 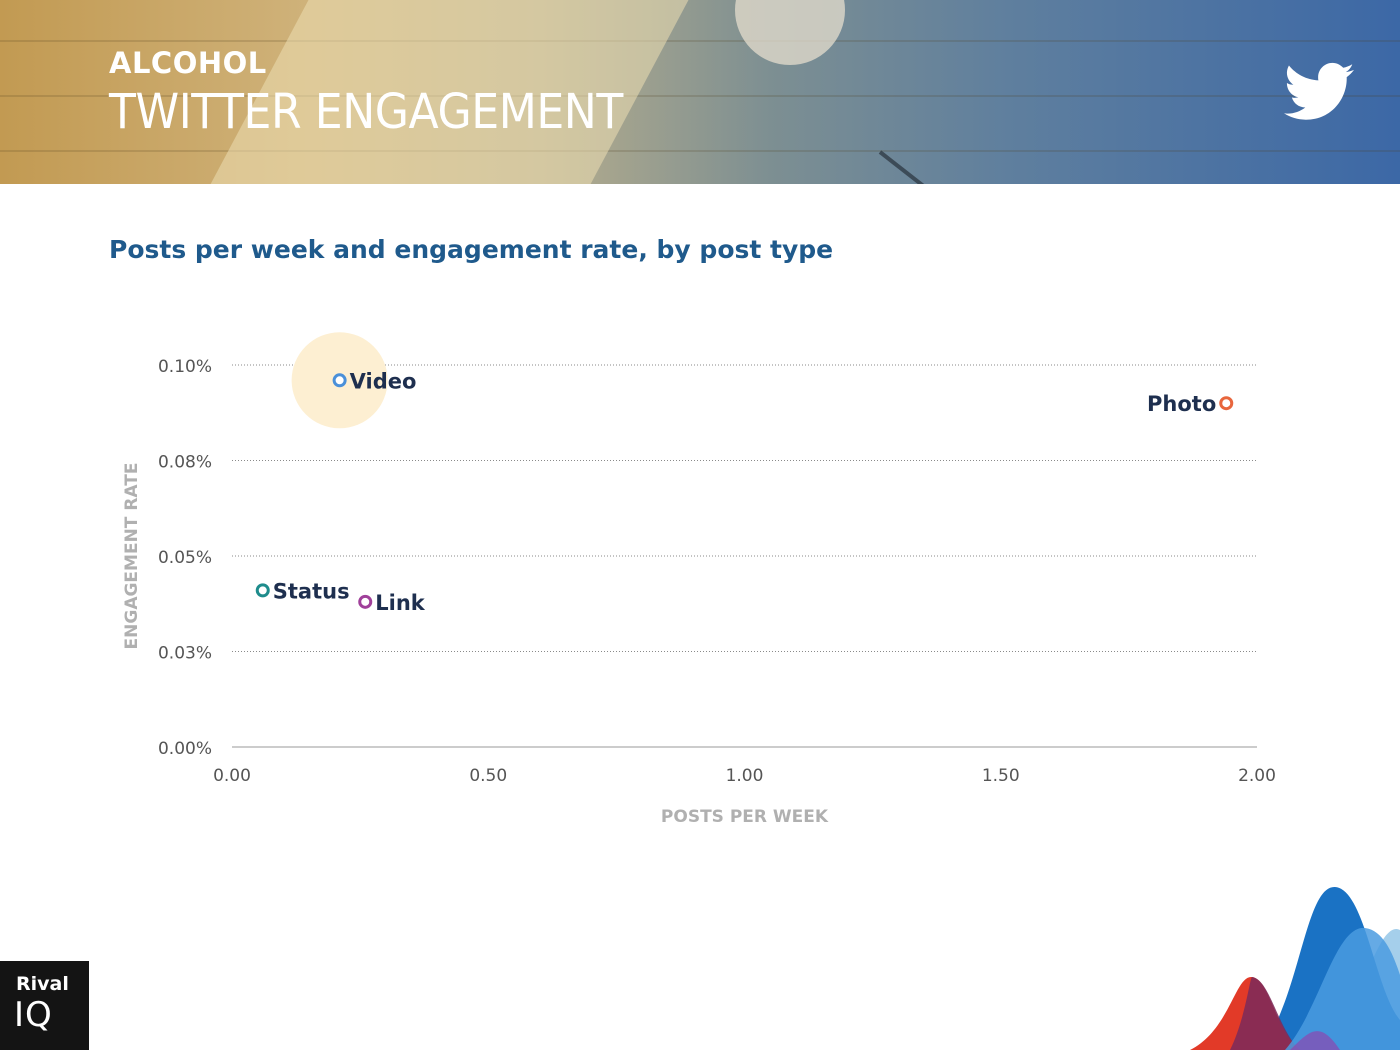 What do you see at coordinates (1257, 776) in the screenshot?
I see `x-tick-label: 2.00` at bounding box center [1257, 776].